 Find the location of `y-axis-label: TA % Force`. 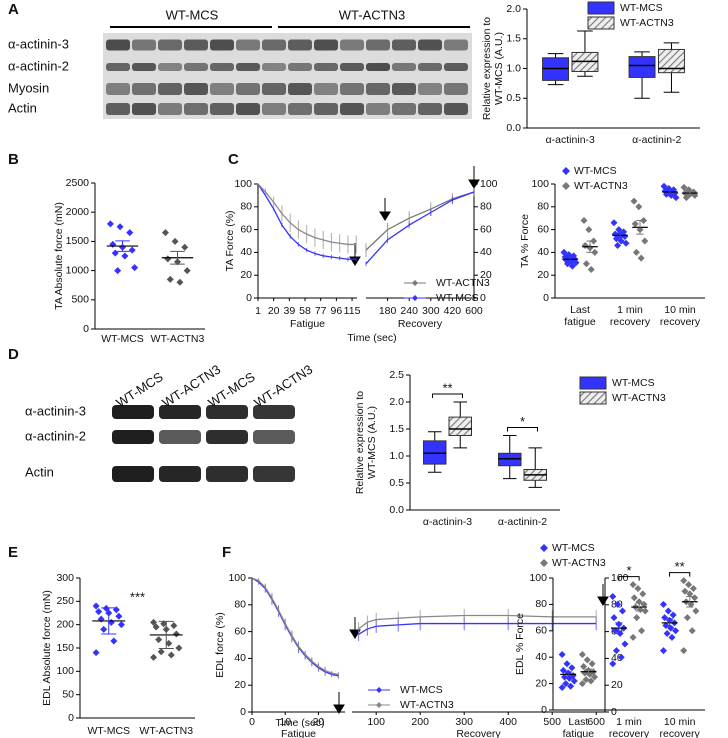

y-axis-label: TA % Force is located at coordinates (525, 241).